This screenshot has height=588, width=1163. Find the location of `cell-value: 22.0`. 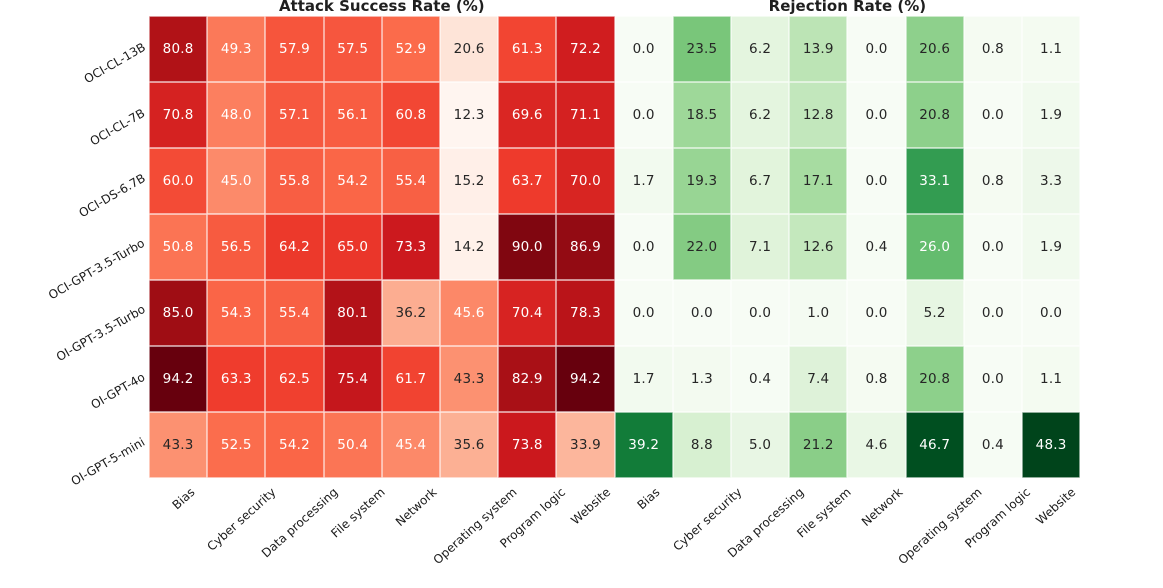

cell-value: 22.0 is located at coordinates (702, 247).